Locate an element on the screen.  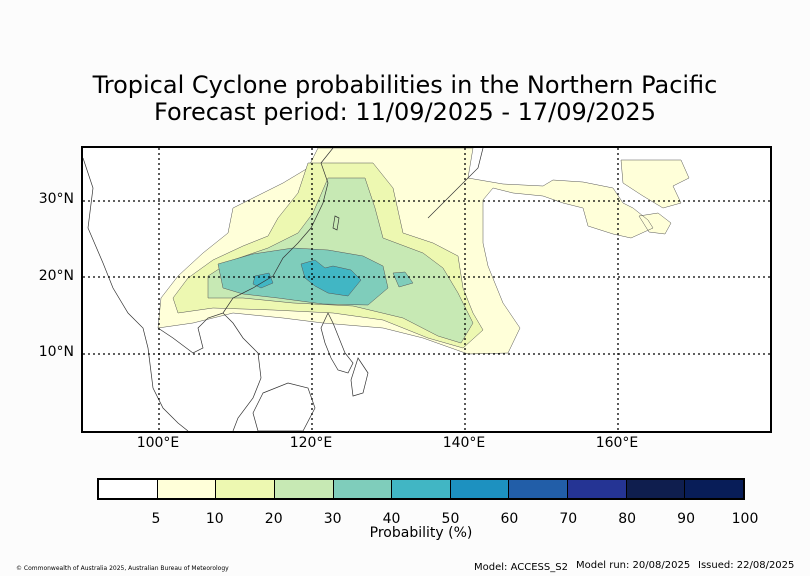
colorbar-tick-label: 50 is located at coordinates (450, 519).